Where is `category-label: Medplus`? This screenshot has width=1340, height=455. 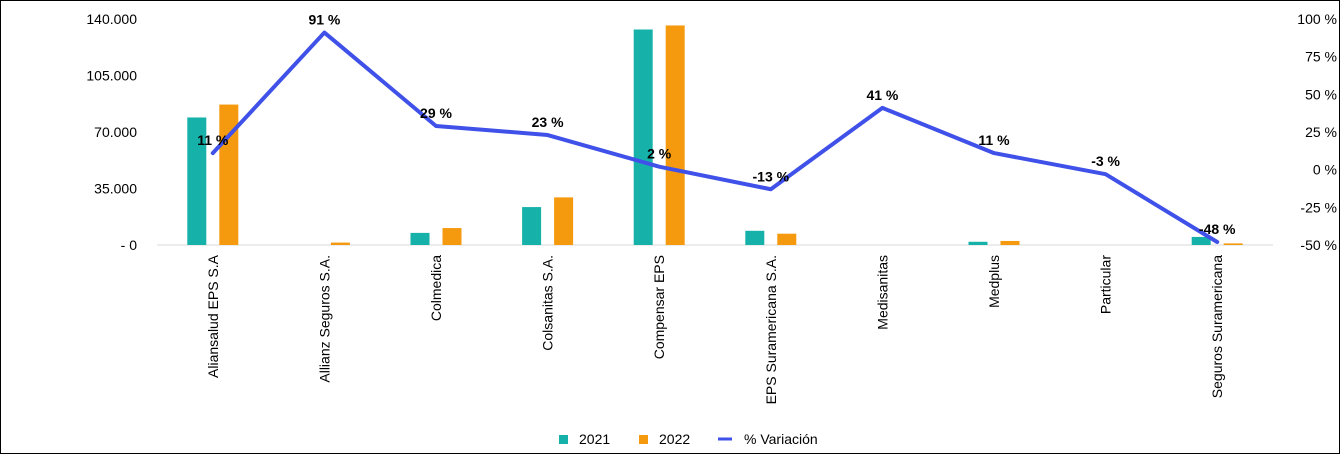
category-label: Medplus is located at coordinates (994, 281).